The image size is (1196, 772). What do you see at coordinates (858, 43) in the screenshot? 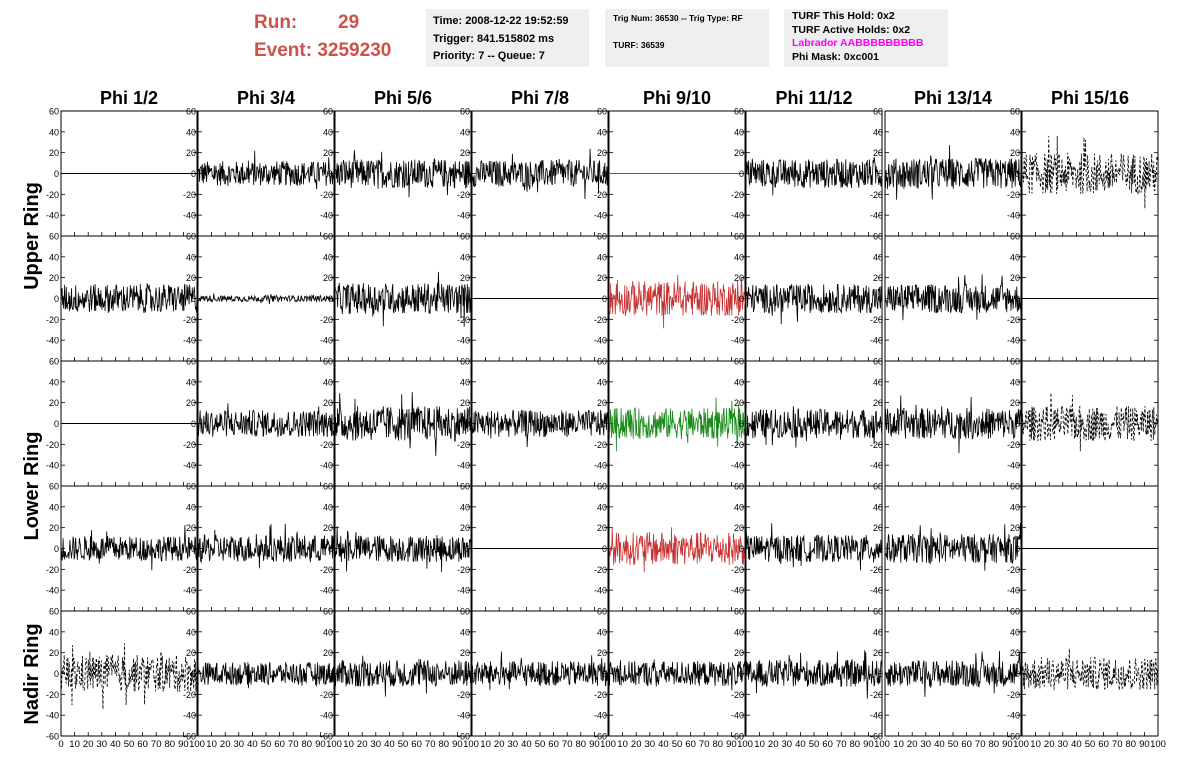
I see `labrador-line: Labrador AABBBBBBBBB` at bounding box center [858, 43].